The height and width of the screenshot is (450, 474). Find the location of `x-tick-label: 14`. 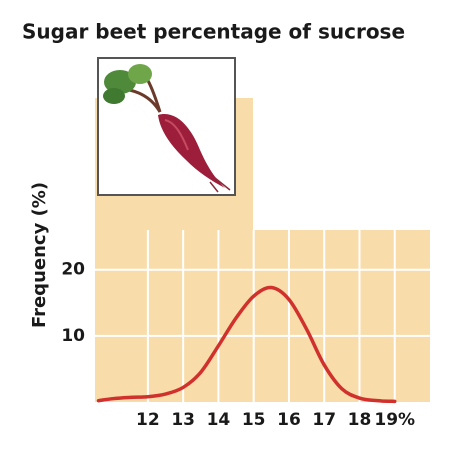

x-tick-label: 14 is located at coordinates (219, 420).